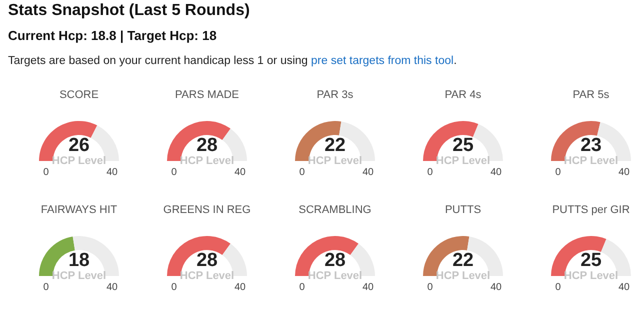 The height and width of the screenshot is (320, 640). Describe the element at coordinates (79, 95) in the screenshot. I see `chart-title: SCORE` at that location.